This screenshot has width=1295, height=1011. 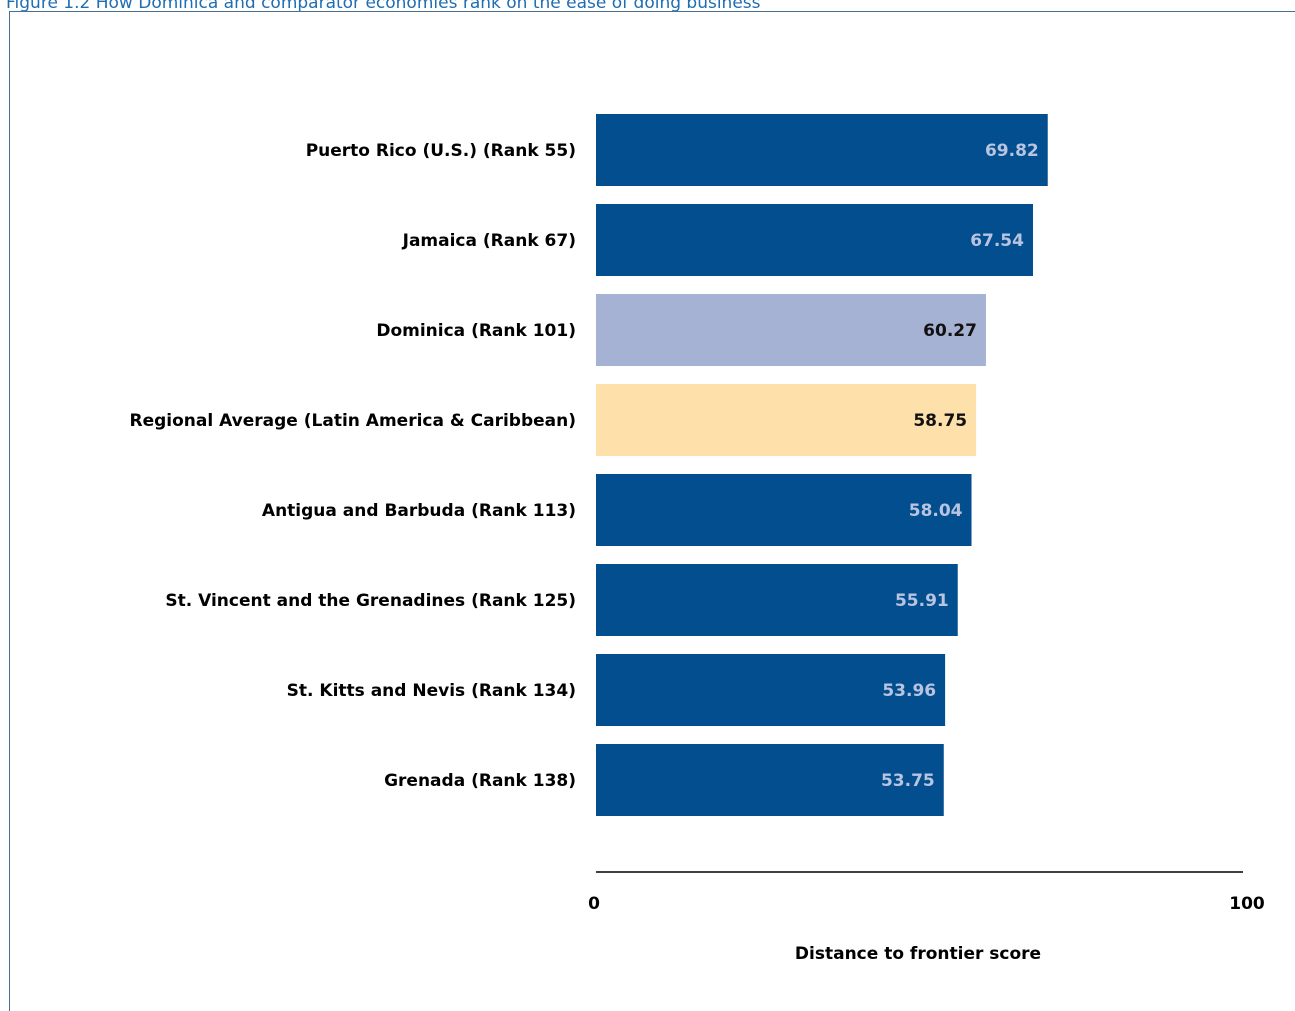 I want to click on x-axis-title: Distance to frontier score, so click(x=918, y=954).